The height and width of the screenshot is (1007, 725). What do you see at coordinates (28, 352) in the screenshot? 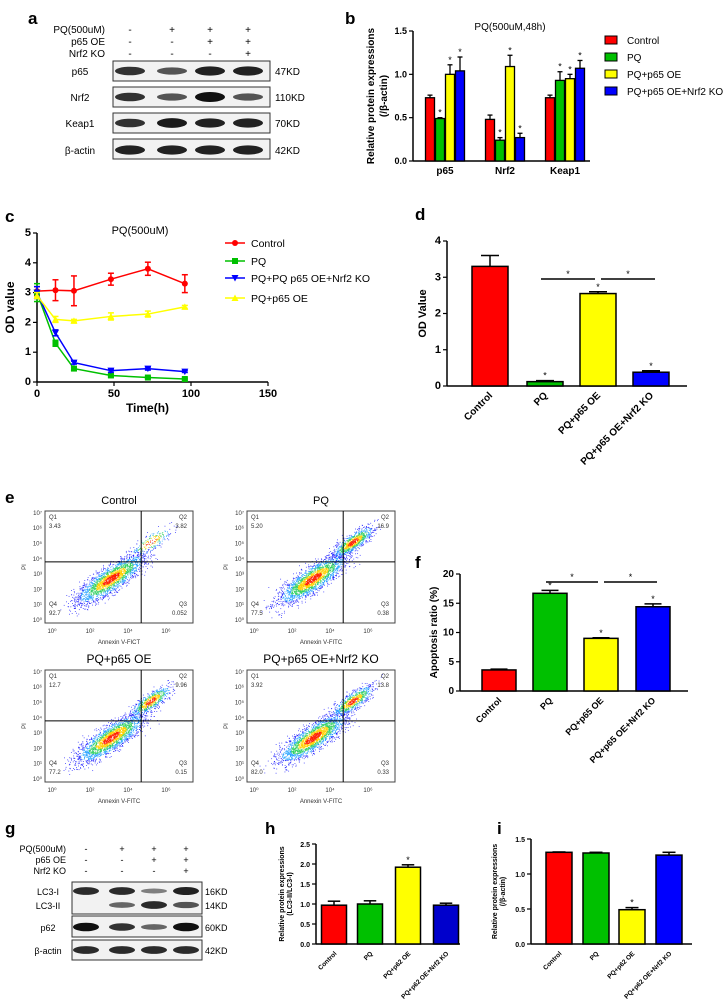
I see `y-tick-label: 1` at bounding box center [28, 352].